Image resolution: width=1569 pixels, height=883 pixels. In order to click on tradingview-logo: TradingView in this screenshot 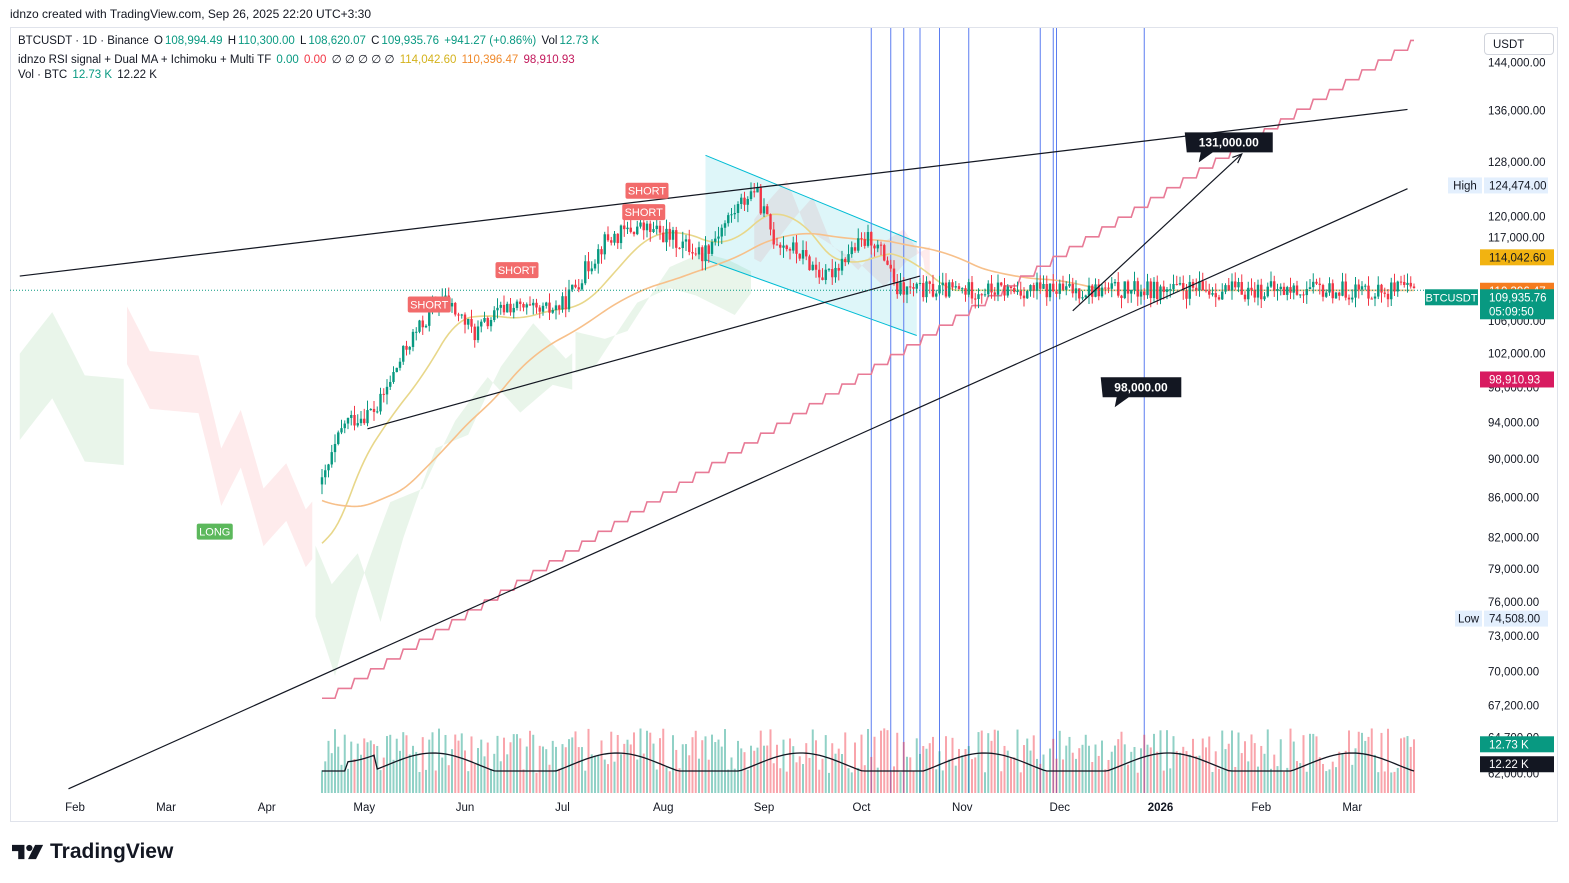, I will do `click(92, 852)`.